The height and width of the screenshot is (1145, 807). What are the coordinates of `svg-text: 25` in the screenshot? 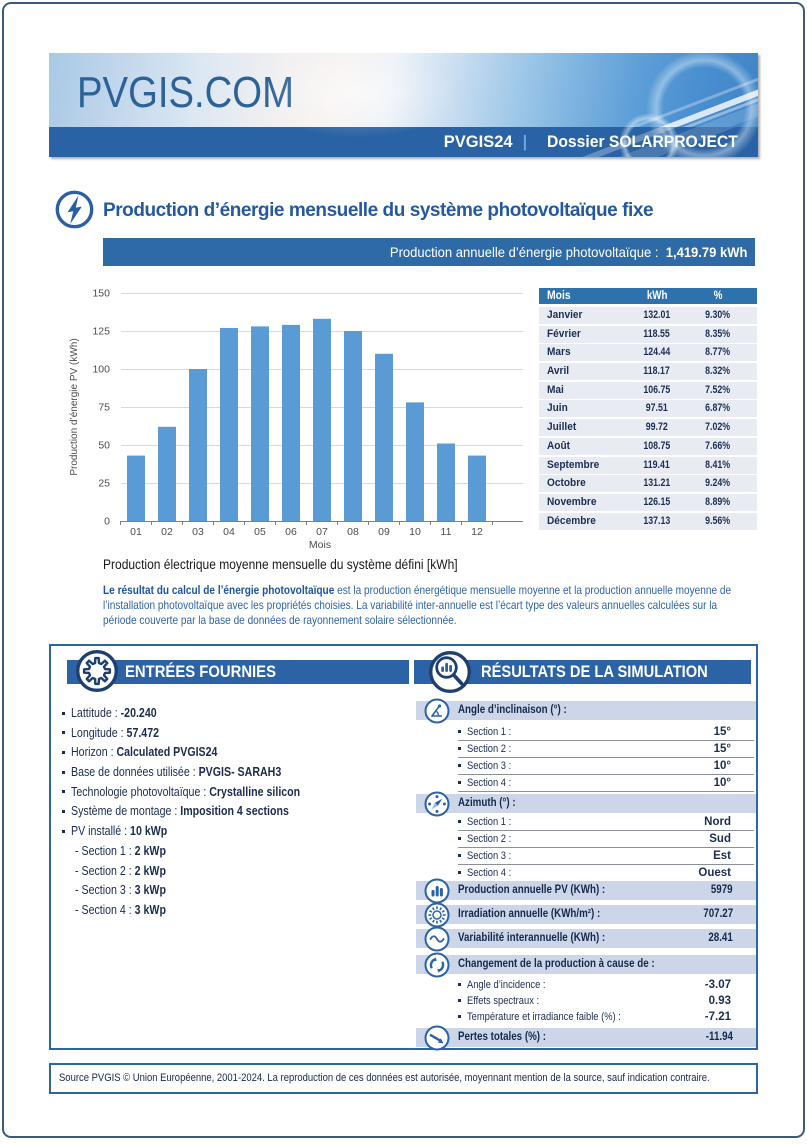 It's located at (104, 484).